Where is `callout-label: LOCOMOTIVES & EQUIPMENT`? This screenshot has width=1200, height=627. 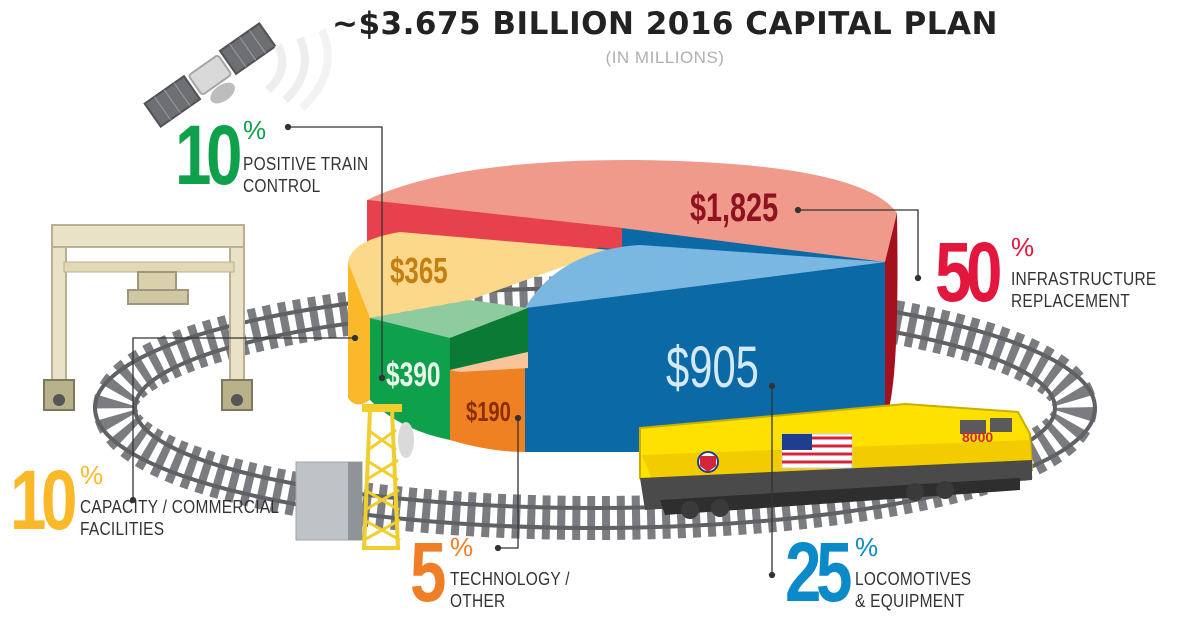
callout-label: LOCOMOTIVES & EQUIPMENT is located at coordinates (913, 590).